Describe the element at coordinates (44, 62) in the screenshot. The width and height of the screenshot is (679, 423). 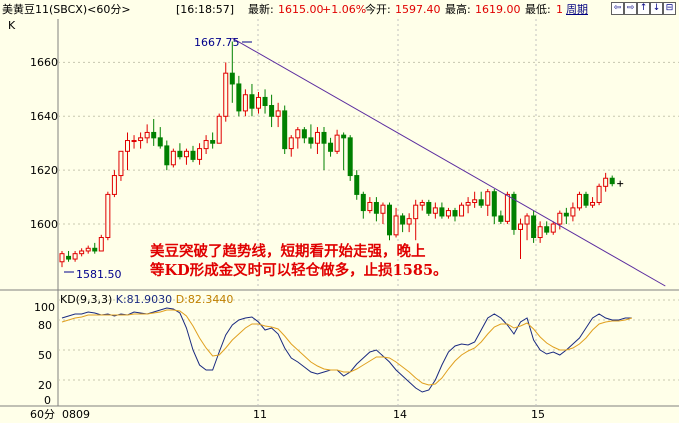
I see `y-tick-label: 1660` at that location.